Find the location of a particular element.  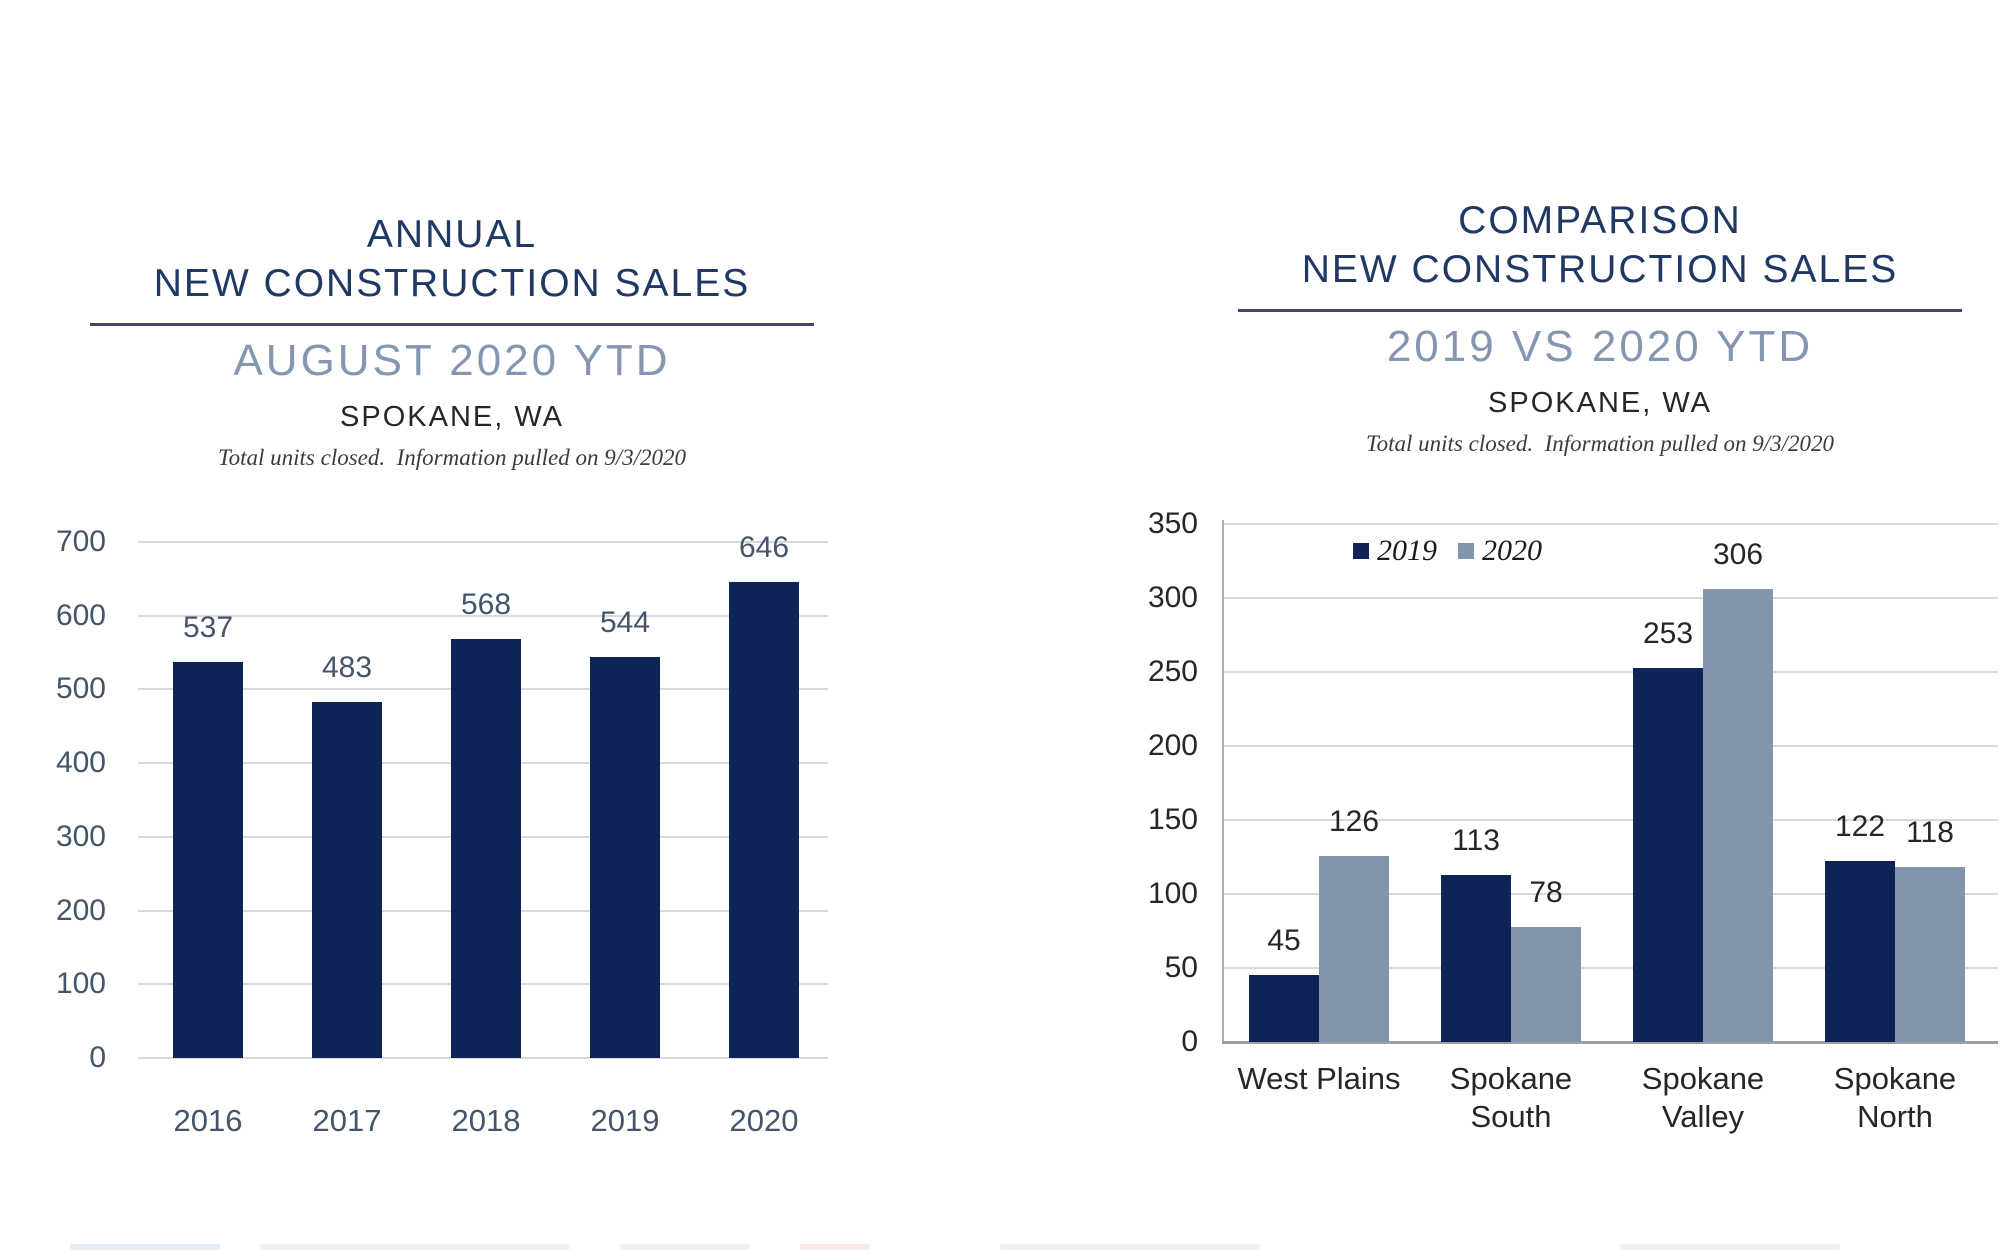

bar-value-label-2016: 537 is located at coordinates (208, 628).